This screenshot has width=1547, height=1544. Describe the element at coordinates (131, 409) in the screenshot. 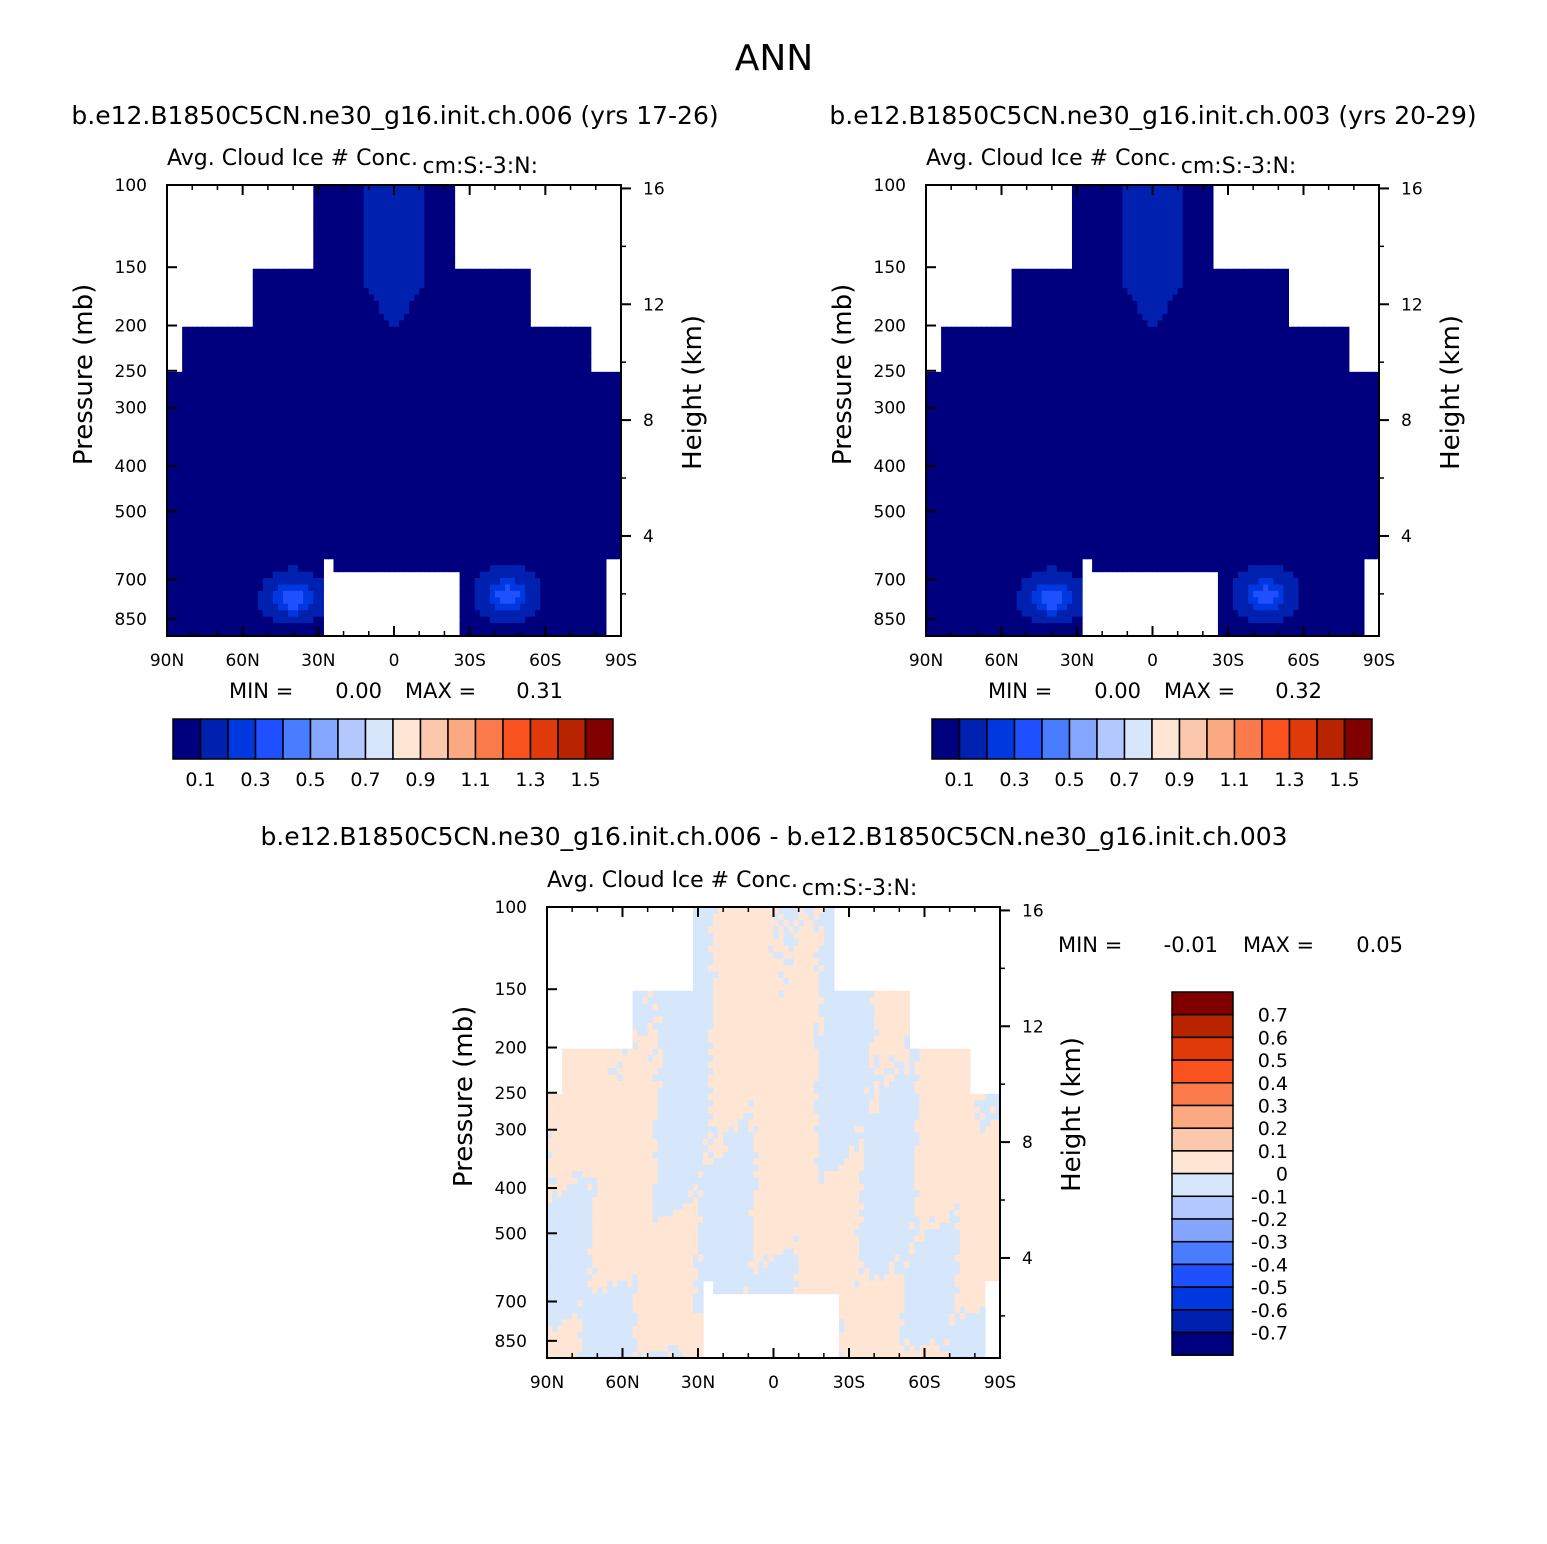

I see `y-tick-label: 300` at that location.